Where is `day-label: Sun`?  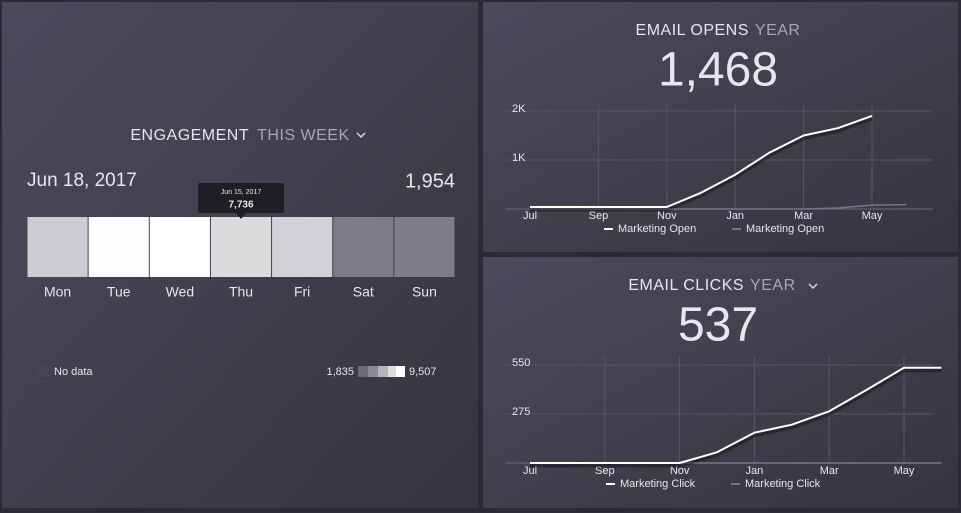
day-label: Sun is located at coordinates (424, 292).